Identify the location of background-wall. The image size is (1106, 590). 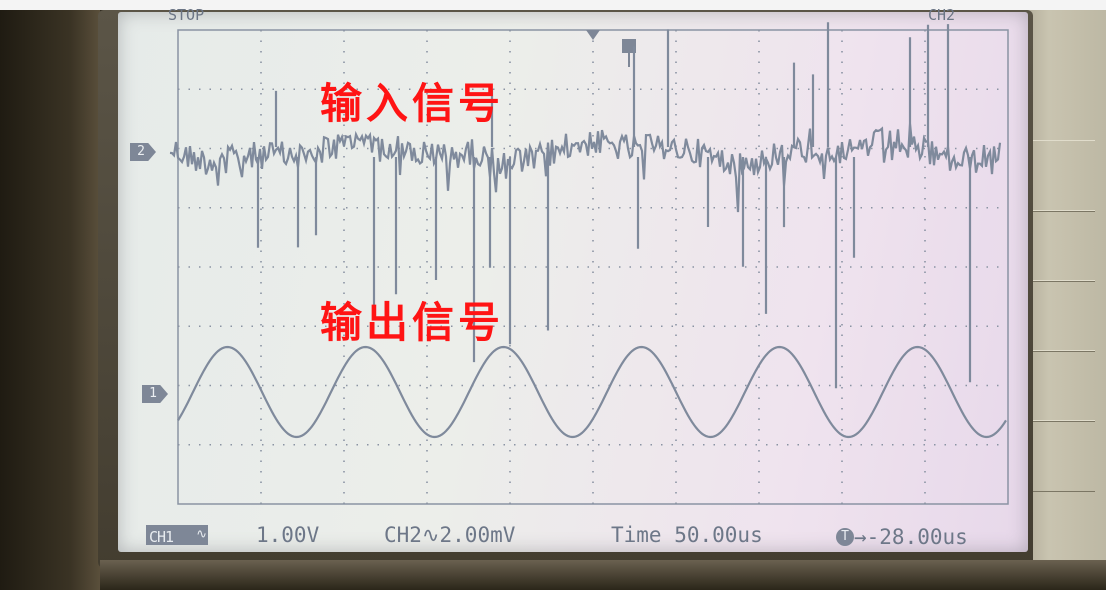
(50, 300).